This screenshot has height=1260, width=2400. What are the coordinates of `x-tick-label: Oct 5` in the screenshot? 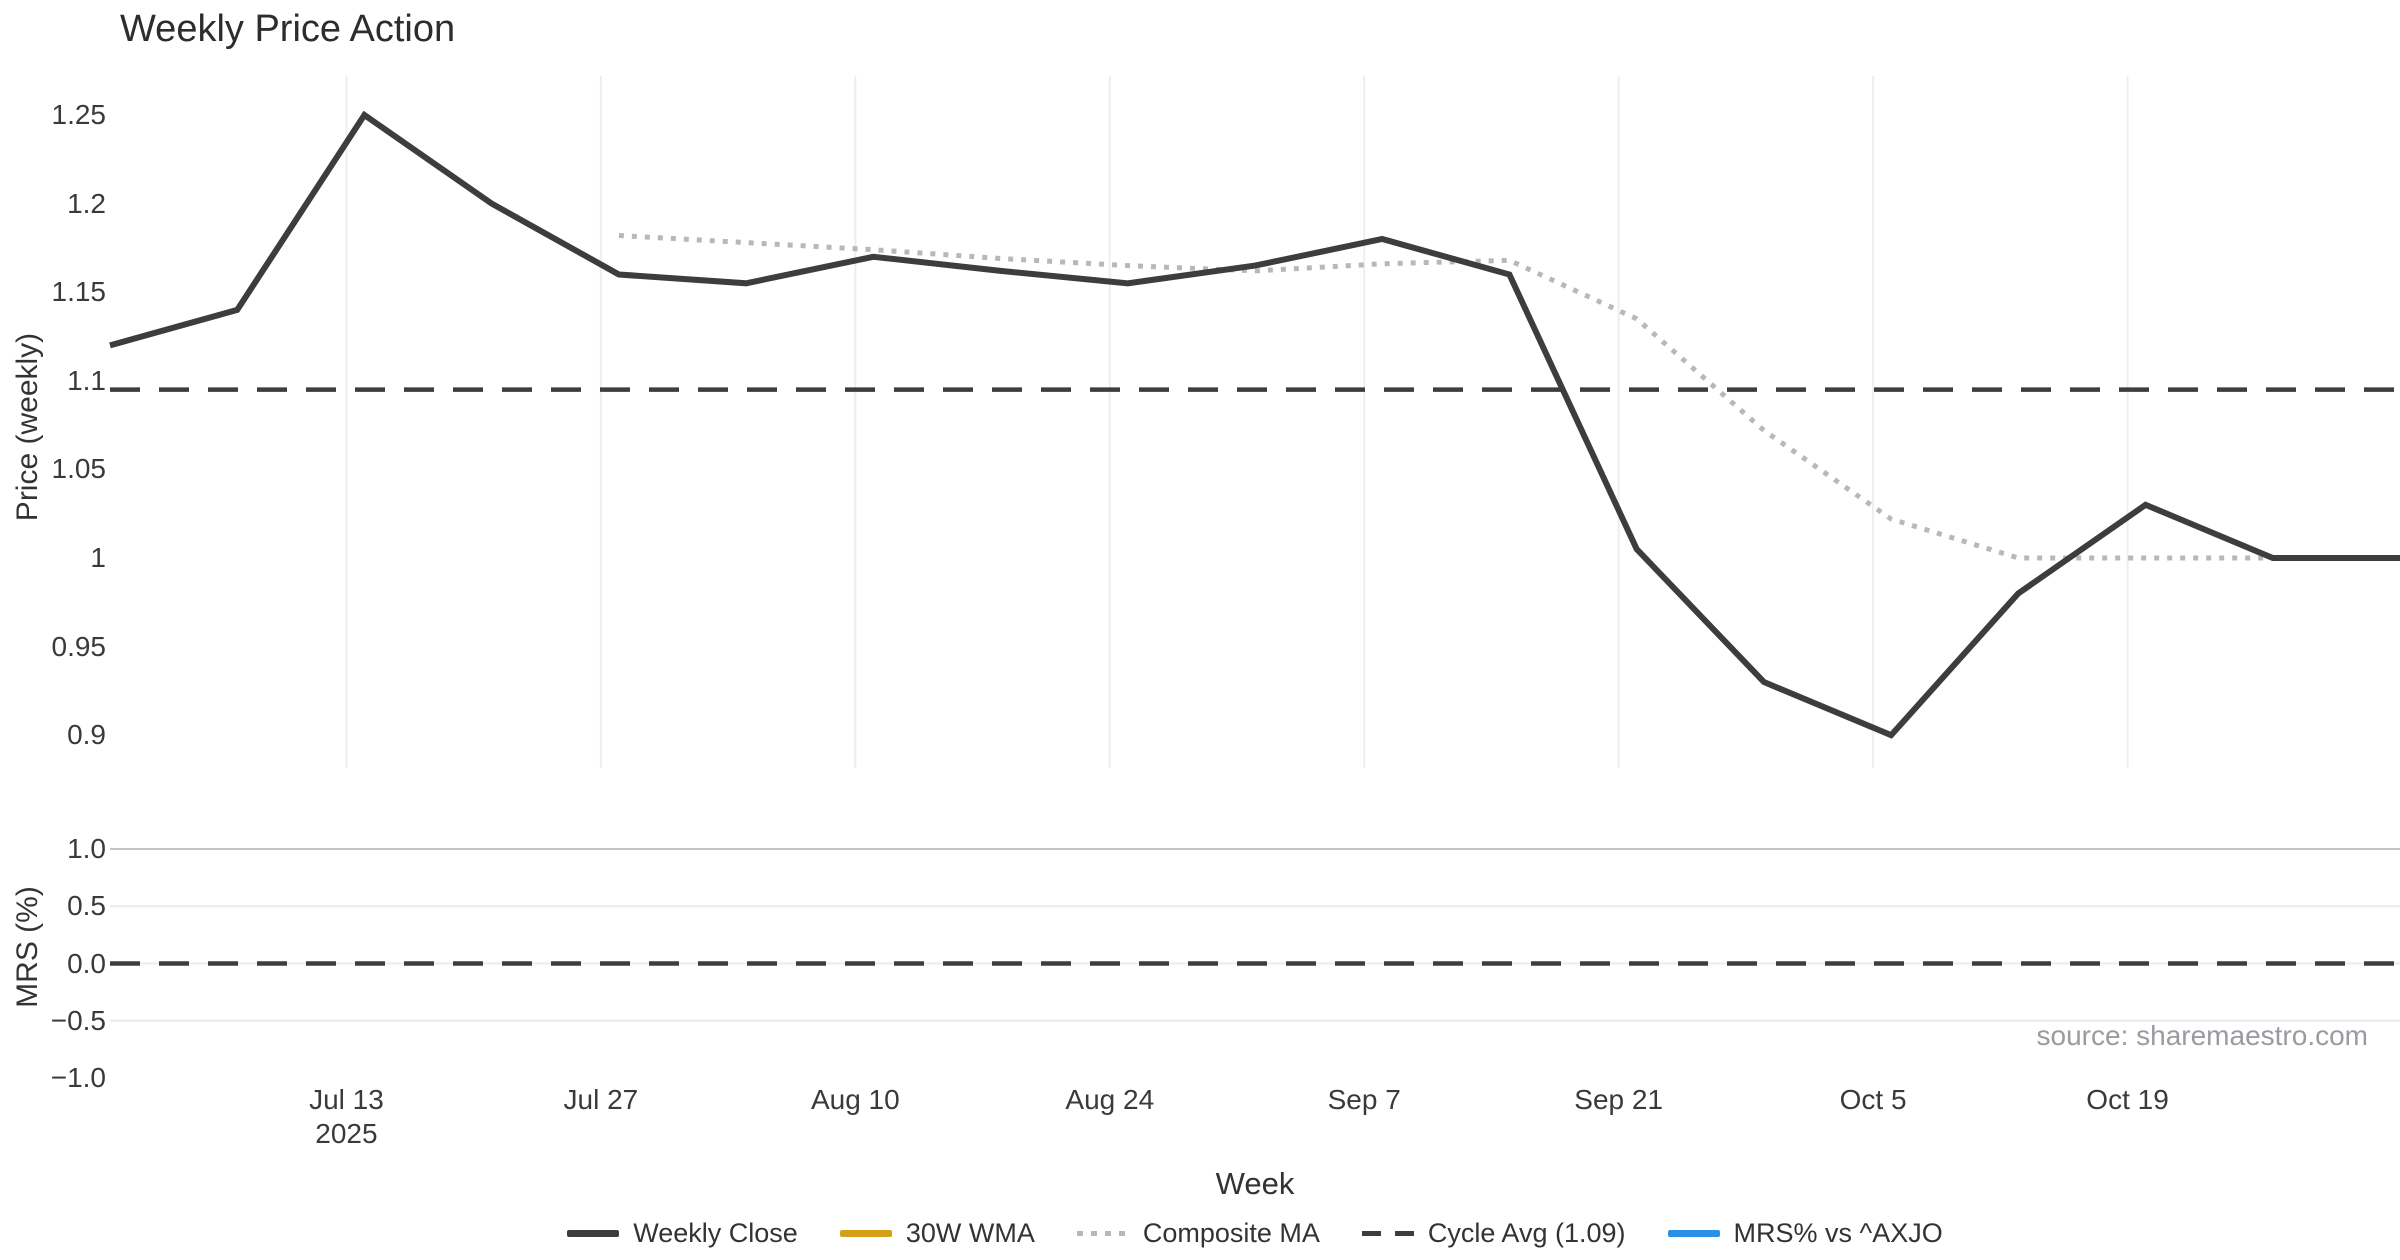 It's located at (1873, 1099).